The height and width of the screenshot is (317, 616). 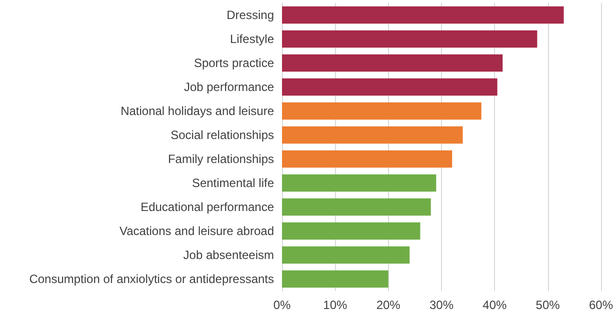 I want to click on y-tick-label: Job performance, so click(x=229, y=87).